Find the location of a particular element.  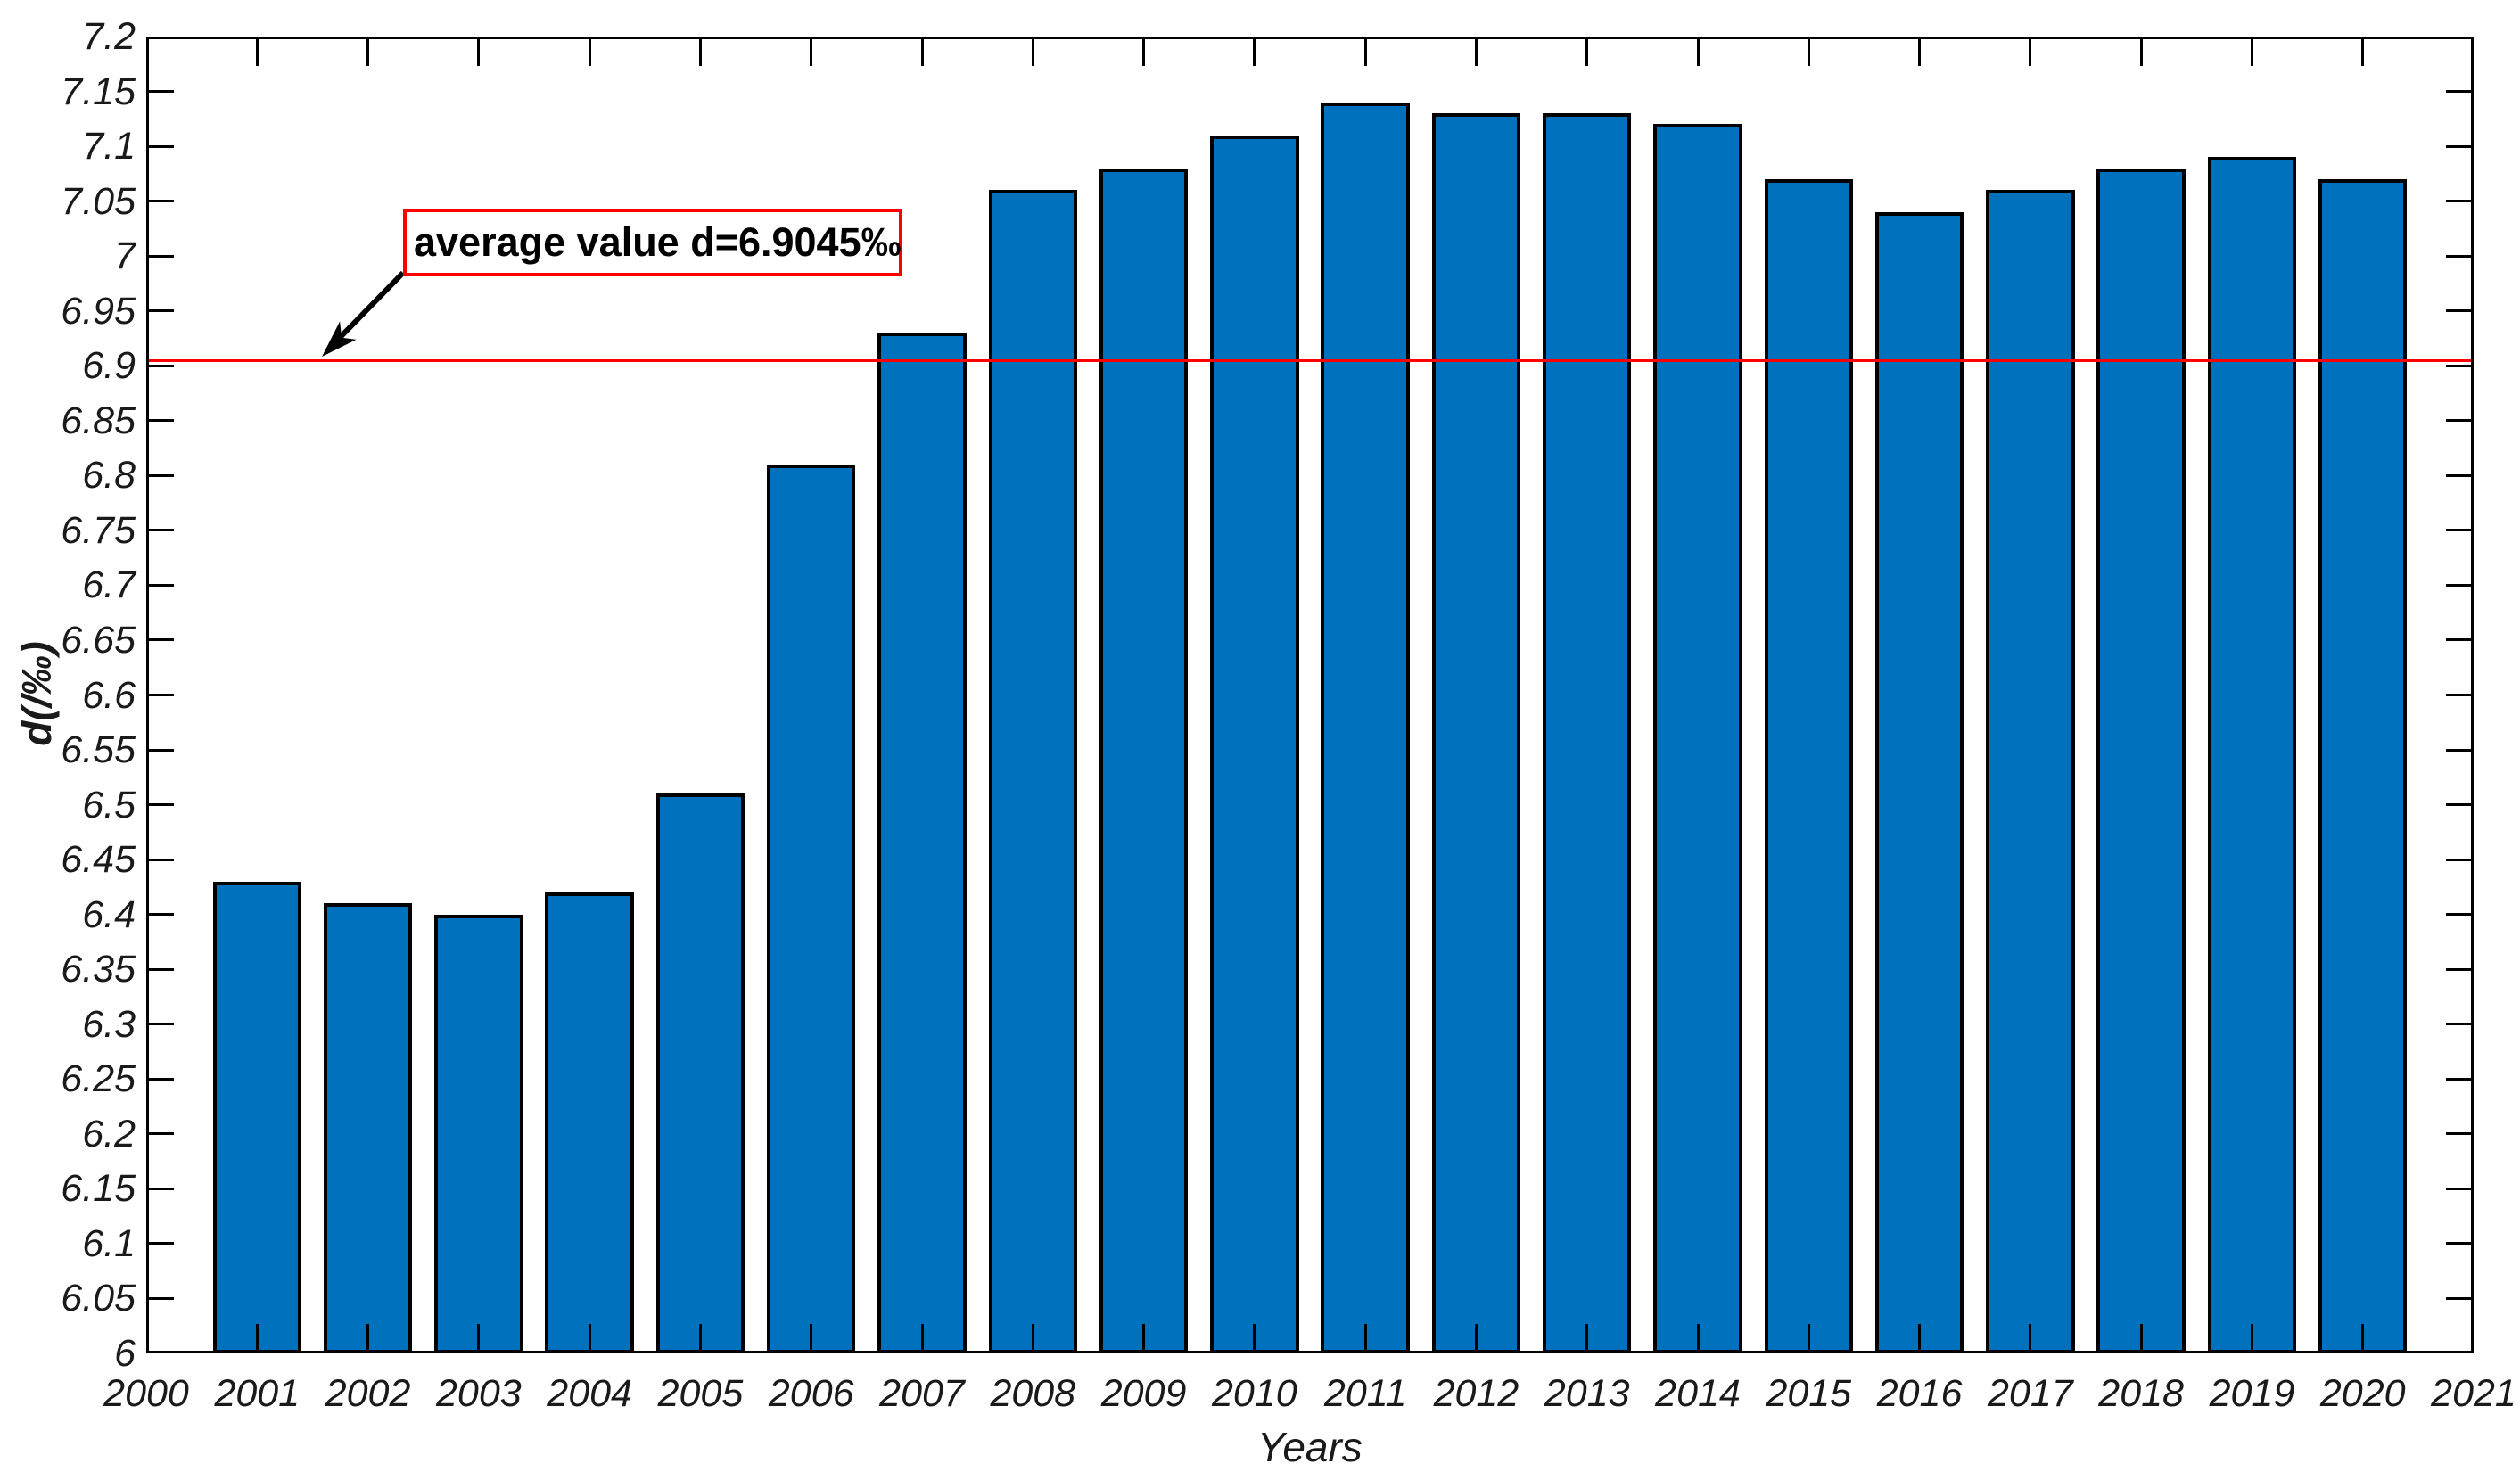

y-tick-label: 6.05 is located at coordinates (98, 1299).